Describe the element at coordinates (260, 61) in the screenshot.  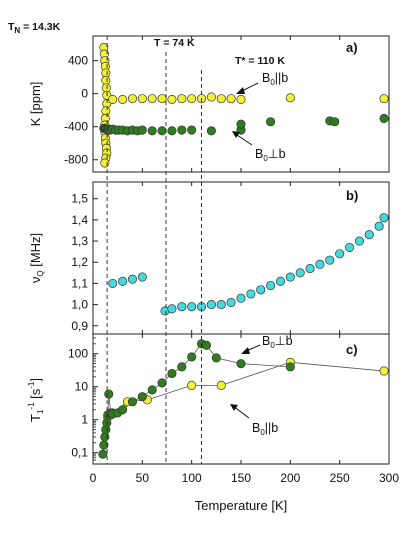
I see `transition-label-tstar: T* = 110 K` at that location.